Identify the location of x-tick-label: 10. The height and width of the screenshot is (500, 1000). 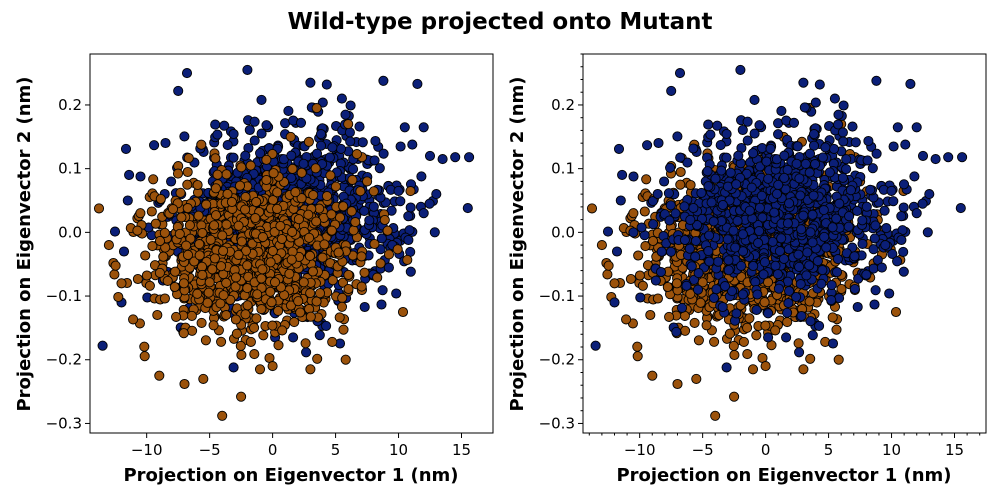
(398, 450).